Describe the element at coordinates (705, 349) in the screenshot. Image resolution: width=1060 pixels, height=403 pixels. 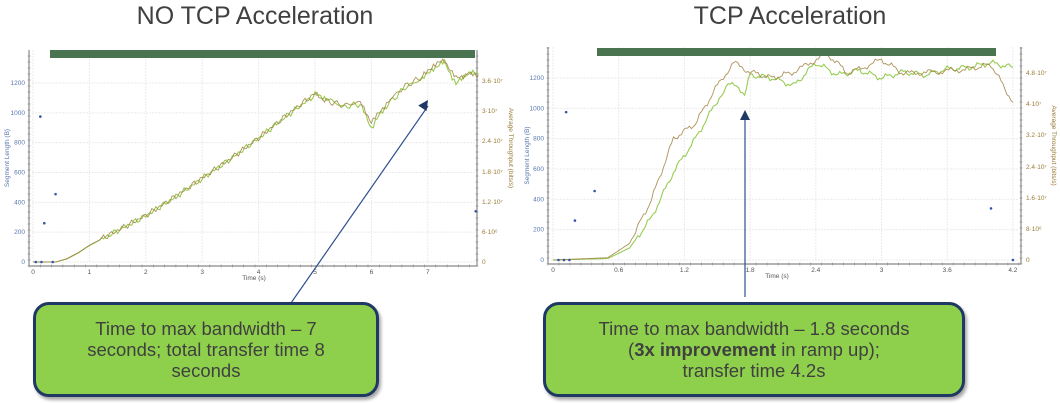
I see `callout-tcp-bold: 3x improvement` at that location.